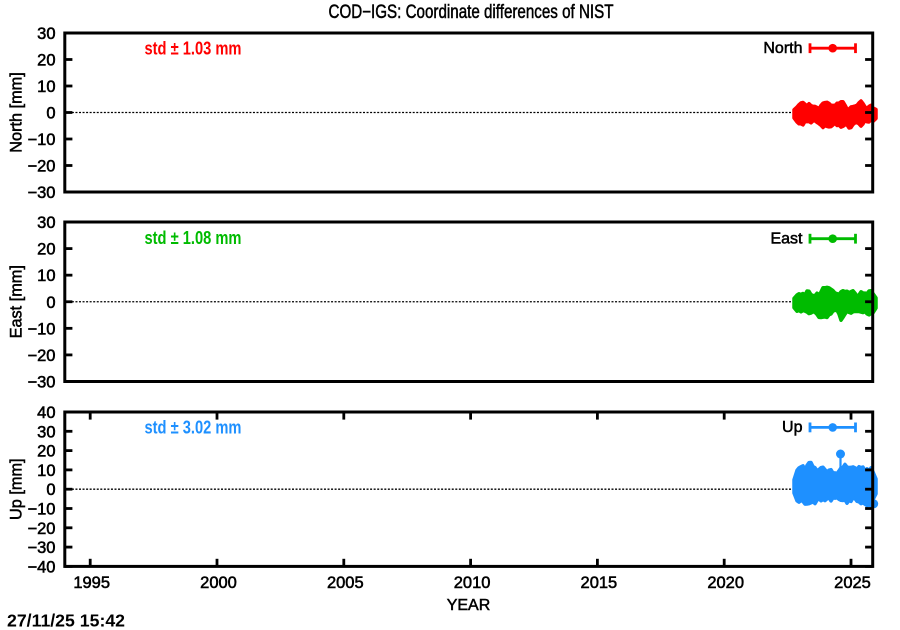  Describe the element at coordinates (472, 583) in the screenshot. I see `svg-text: 2010` at that location.